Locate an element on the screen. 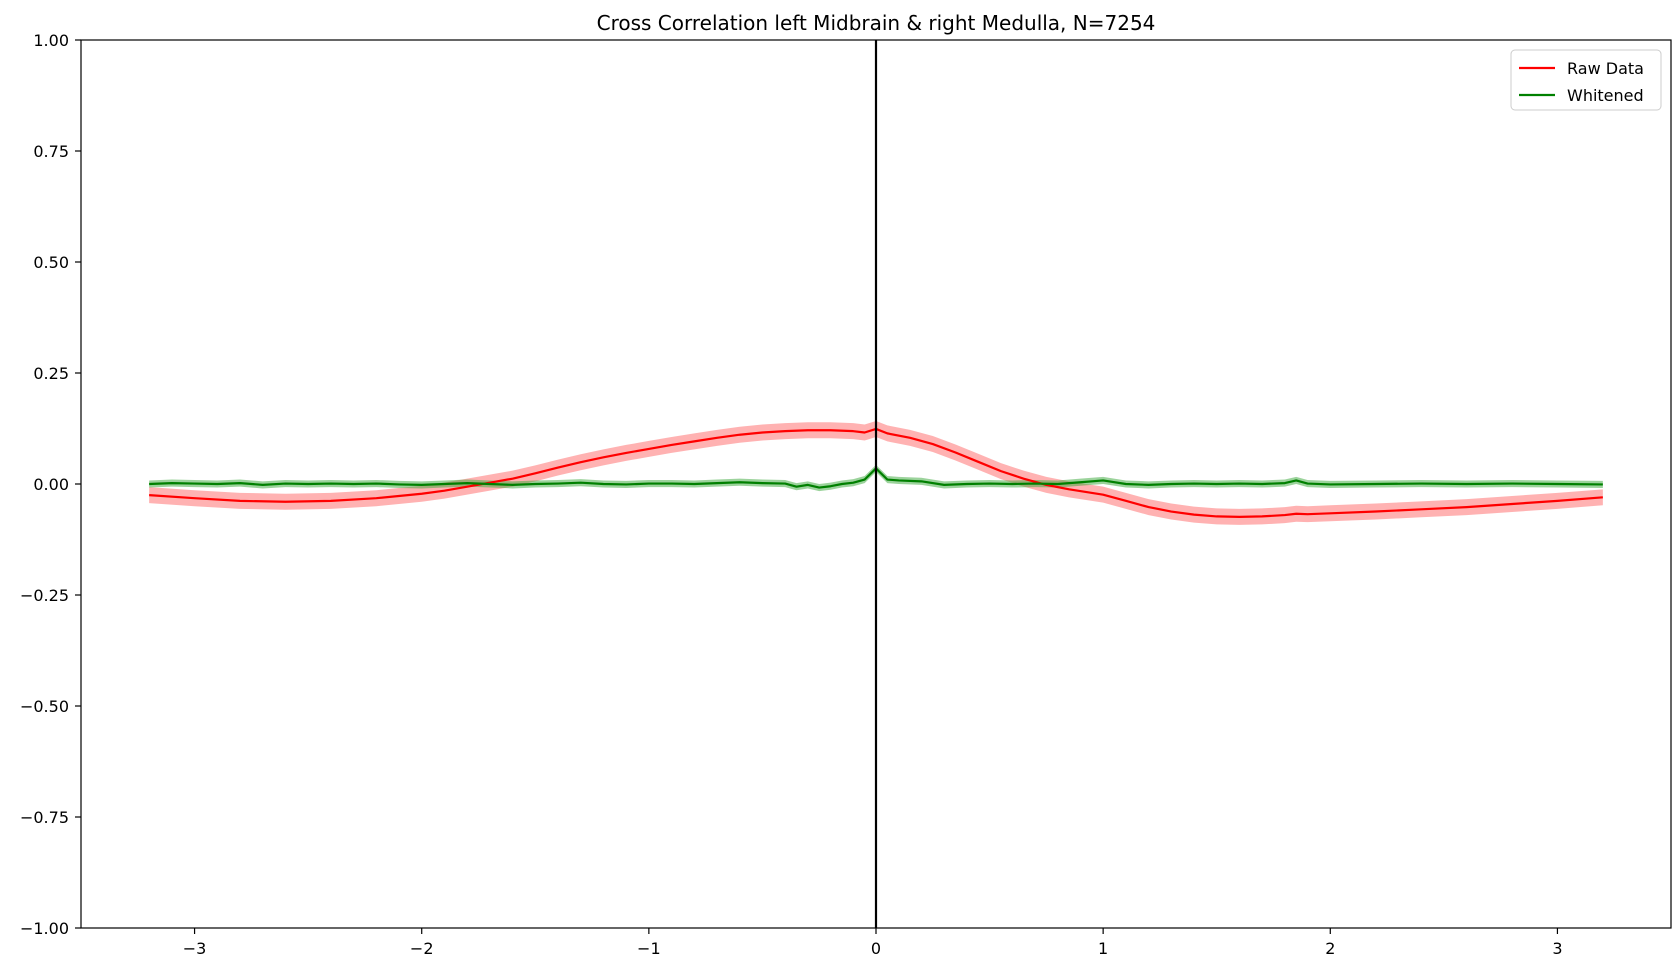 Image resolution: width=1679 pixels, height=969 pixels. x-axis: −3 −2 −1 0 1 2 3 is located at coordinates (873, 943).